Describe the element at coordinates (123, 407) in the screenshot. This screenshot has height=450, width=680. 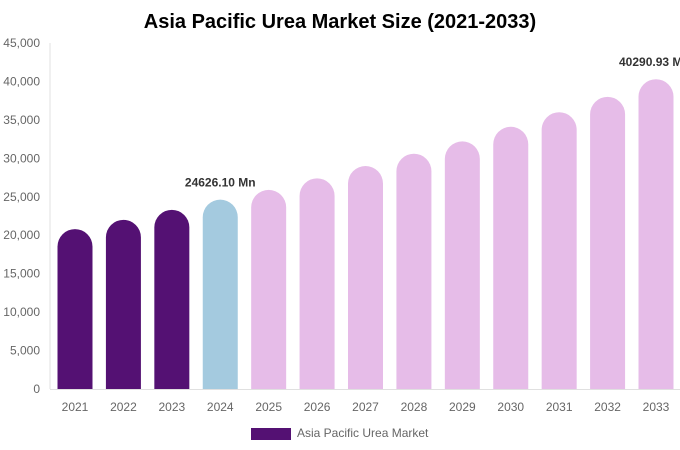
I see `x-tick-label: 2022` at that location.